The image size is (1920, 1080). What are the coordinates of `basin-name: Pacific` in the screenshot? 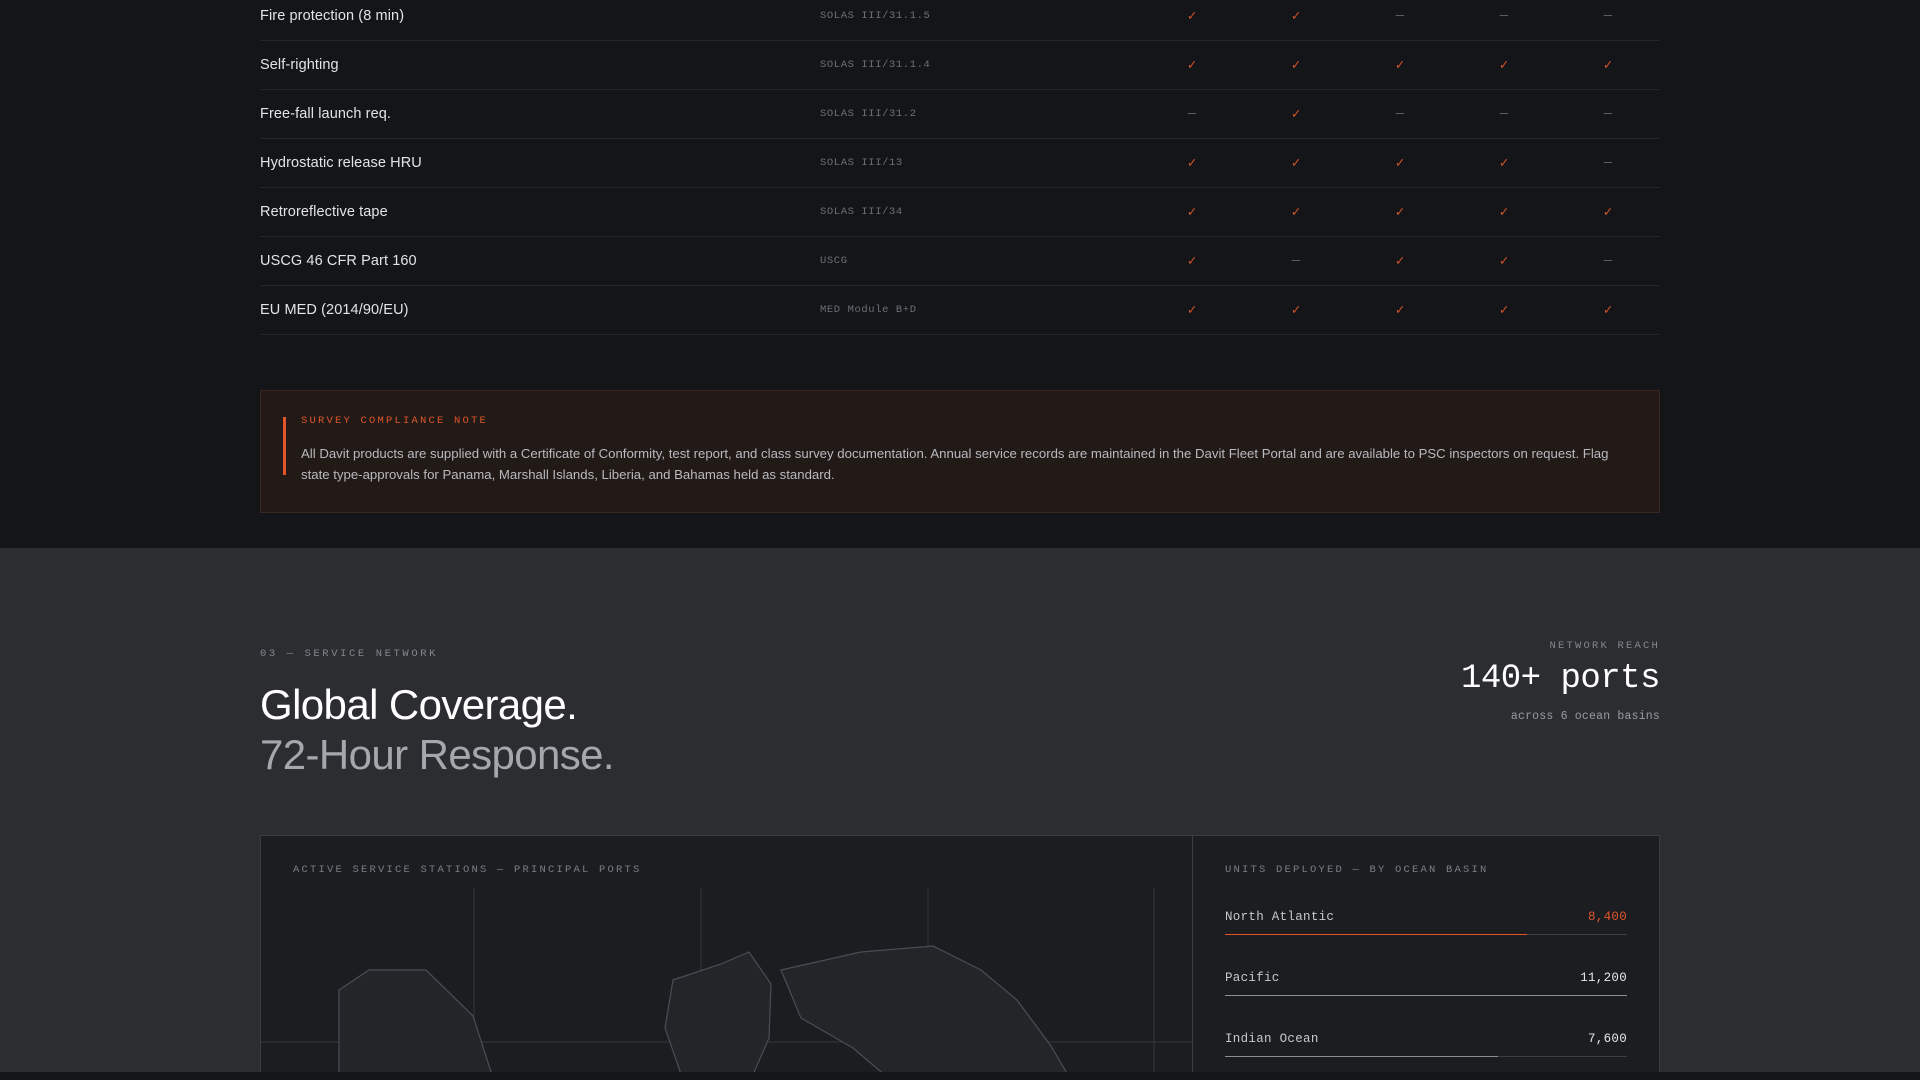 It's located at (1252, 978).